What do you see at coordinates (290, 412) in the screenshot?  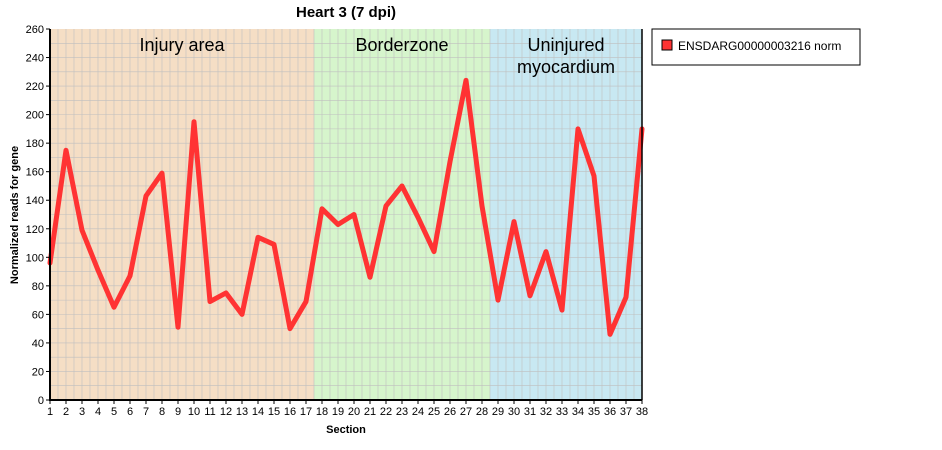 I see `x-tick-label: 16` at bounding box center [290, 412].